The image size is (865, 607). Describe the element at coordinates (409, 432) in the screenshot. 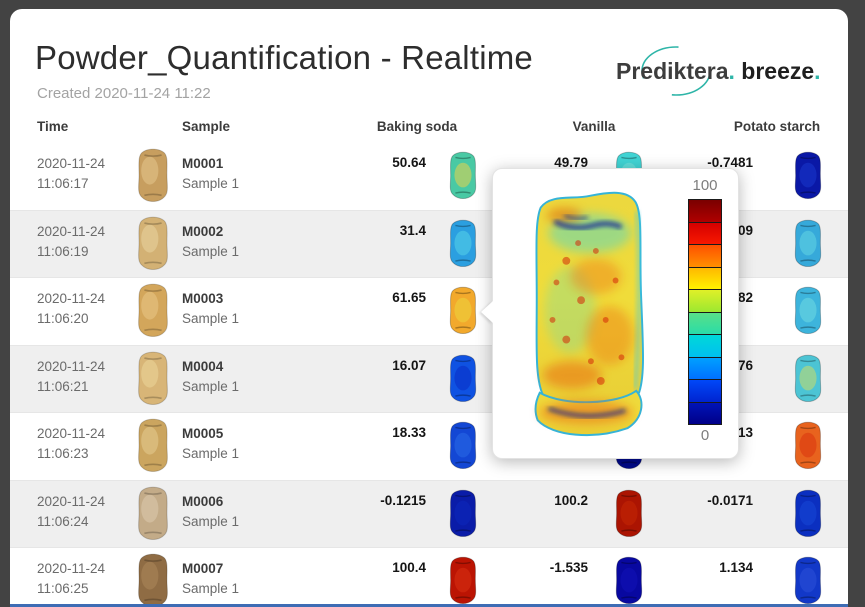

I see `baking-soda-value: 18.33` at that location.